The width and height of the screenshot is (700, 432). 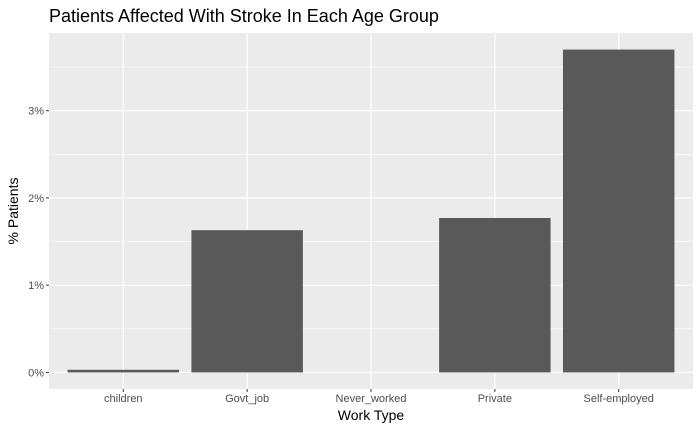 What do you see at coordinates (36, 286) in the screenshot?
I see `y-tick-label: 1%` at bounding box center [36, 286].